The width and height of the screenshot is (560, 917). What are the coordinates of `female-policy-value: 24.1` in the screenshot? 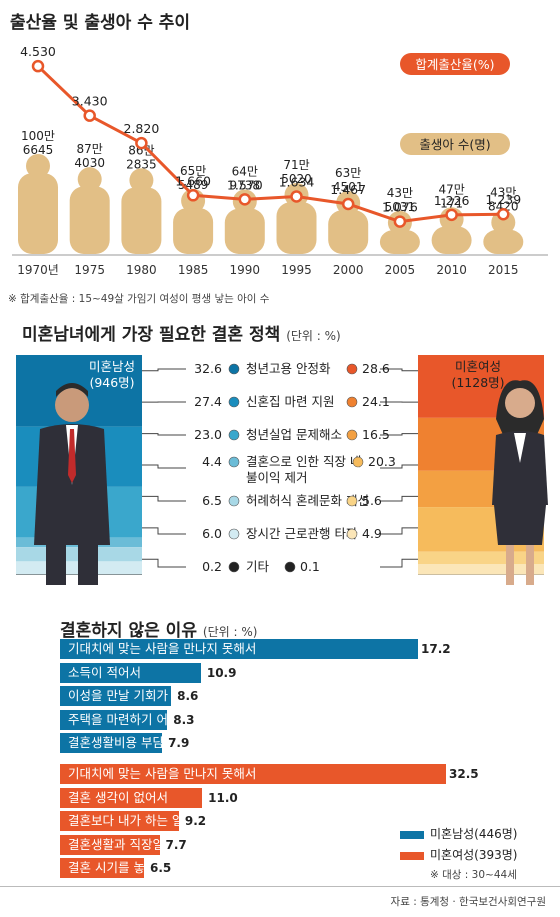 It's located at (376, 401).